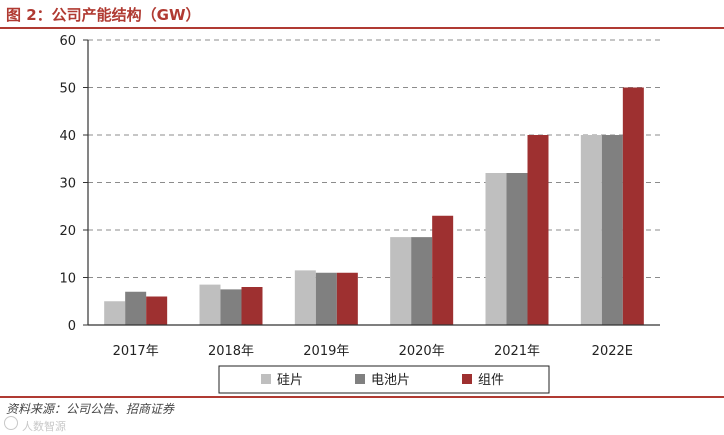 This screenshot has width=724, height=435. Describe the element at coordinates (290, 380) in the screenshot. I see `legend-label: 硅片` at that location.